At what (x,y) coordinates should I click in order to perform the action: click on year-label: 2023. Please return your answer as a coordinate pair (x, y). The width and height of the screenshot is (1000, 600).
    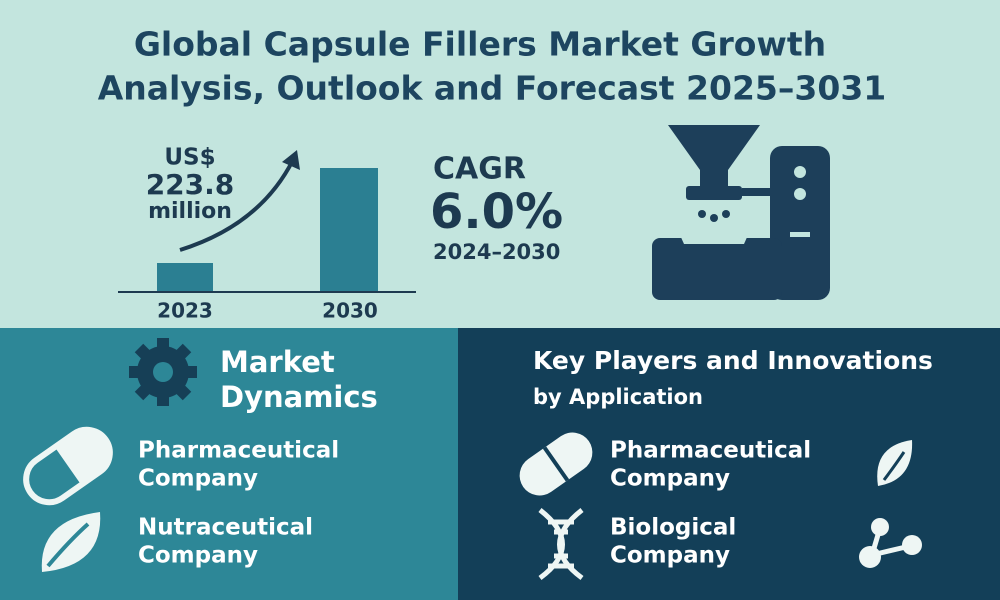
    Looking at the image, I should click on (185, 311).